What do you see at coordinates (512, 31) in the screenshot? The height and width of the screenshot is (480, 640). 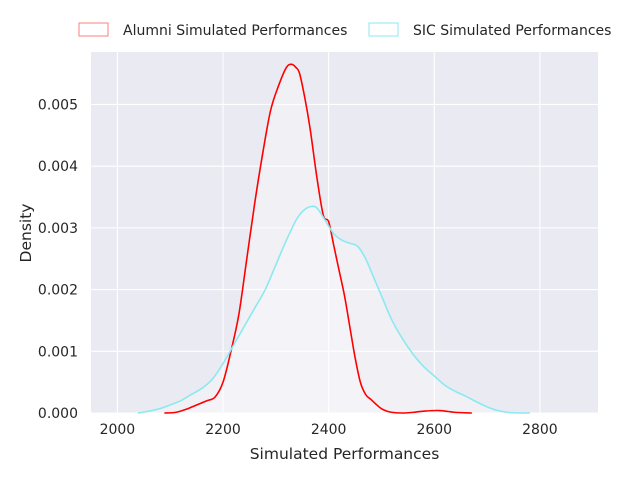 I see `legend-label-sic: SIC Simulated Performances` at bounding box center [512, 31].